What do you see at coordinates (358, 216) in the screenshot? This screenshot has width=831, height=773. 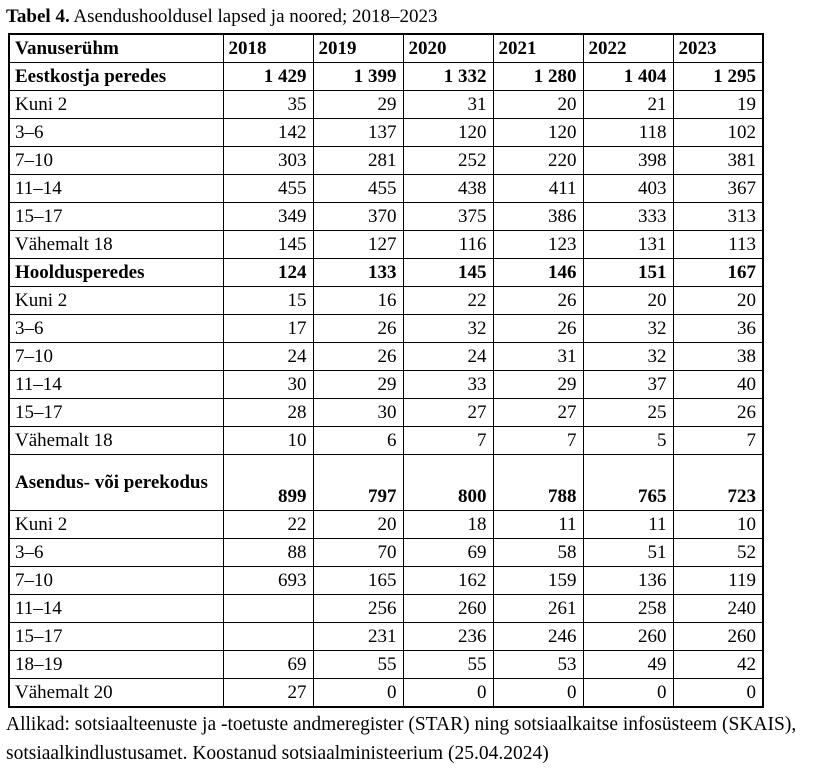 I see `cell-value: 370` at bounding box center [358, 216].